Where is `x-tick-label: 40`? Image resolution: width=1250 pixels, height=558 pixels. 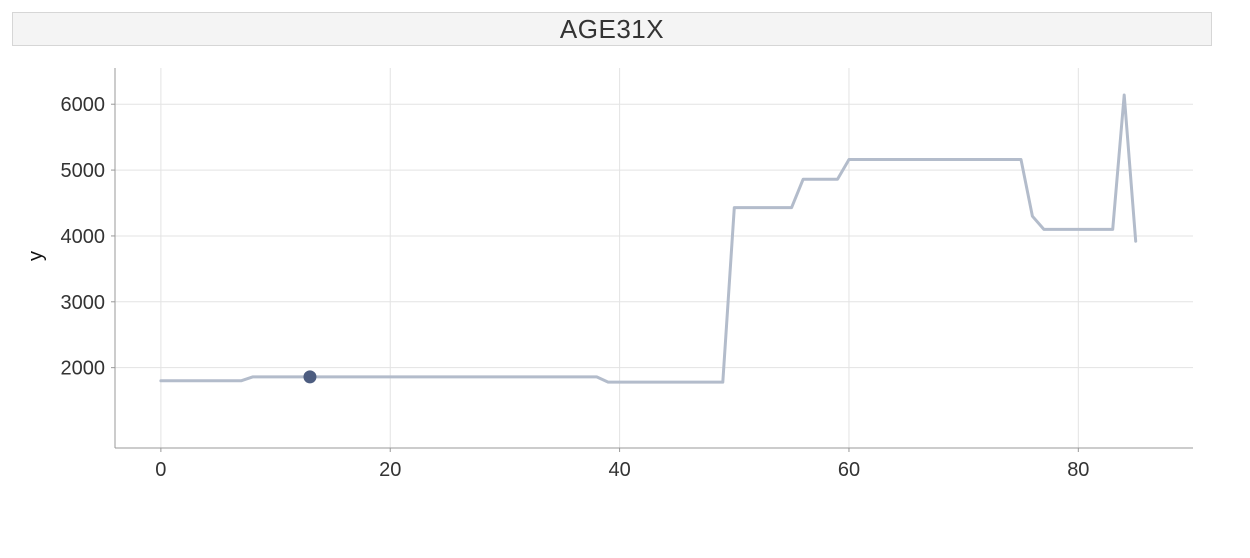 x-tick-label: 40 is located at coordinates (619, 470).